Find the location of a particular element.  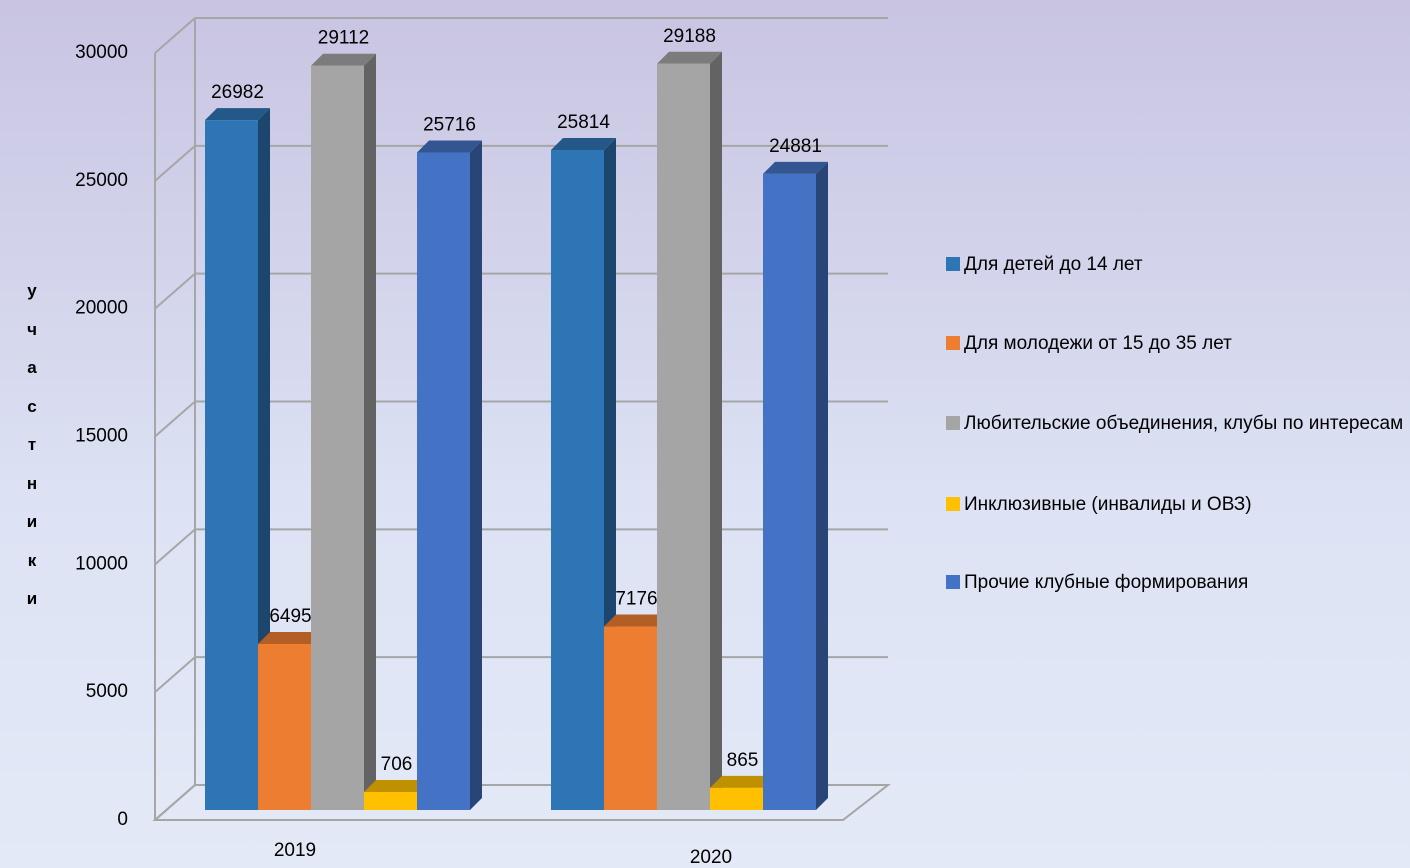

value-label: 7176 is located at coordinates (636, 599).